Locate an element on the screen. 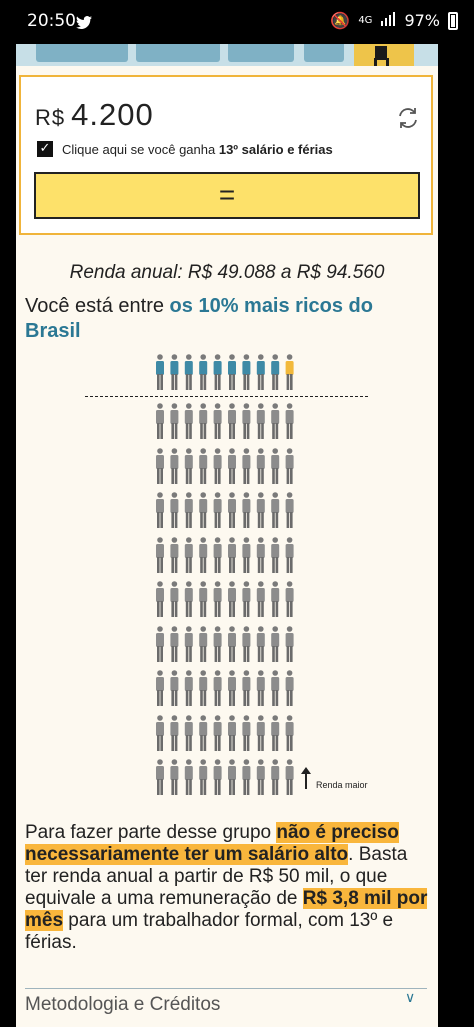  currency-label: R$ is located at coordinates (50, 117).